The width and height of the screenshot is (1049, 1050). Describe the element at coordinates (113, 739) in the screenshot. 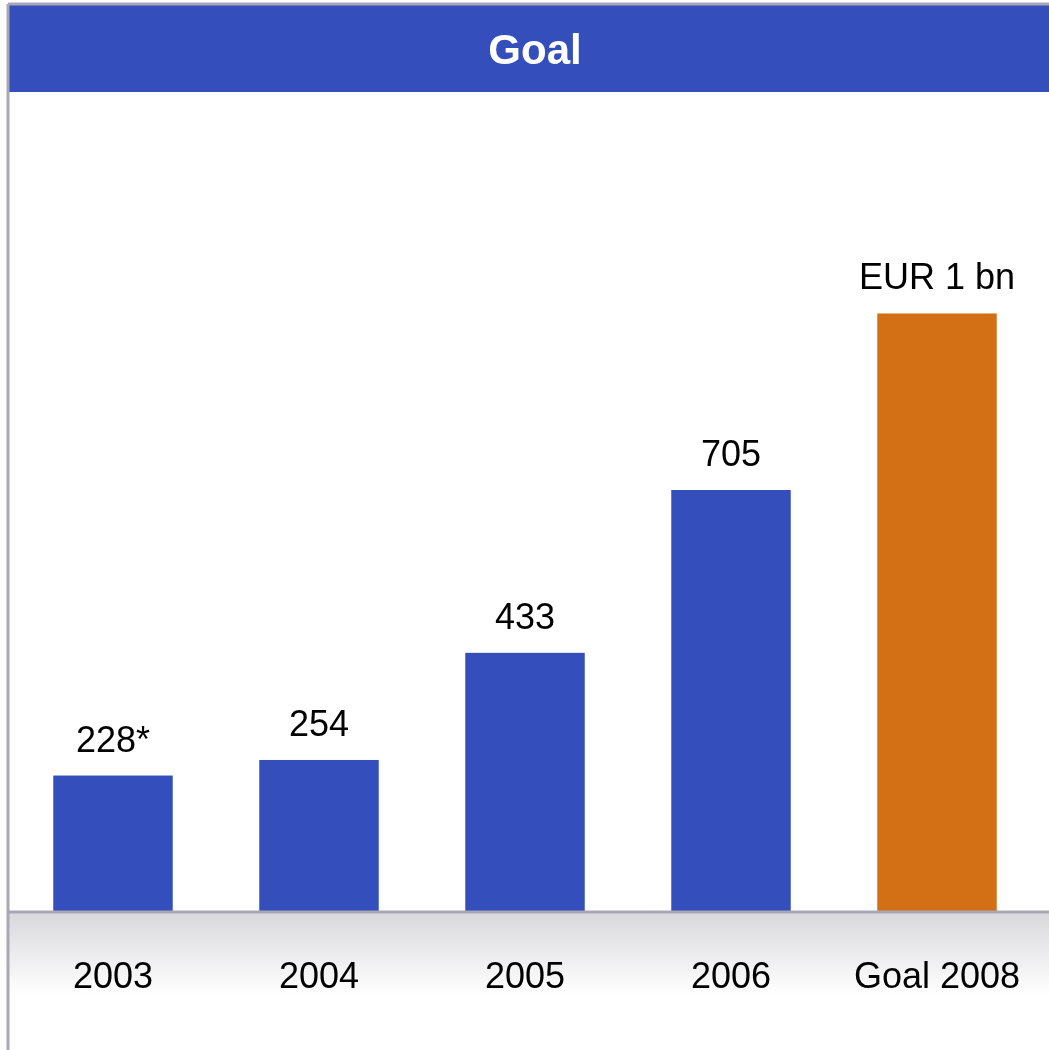

I see `data-label: 228*` at that location.